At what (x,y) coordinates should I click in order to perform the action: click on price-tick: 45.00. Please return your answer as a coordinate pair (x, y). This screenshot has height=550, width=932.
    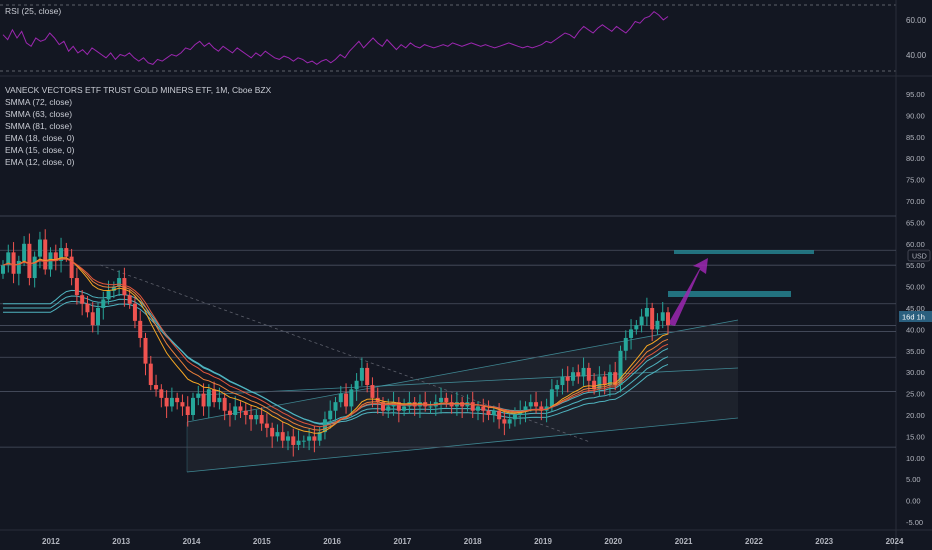
    Looking at the image, I should click on (915, 308).